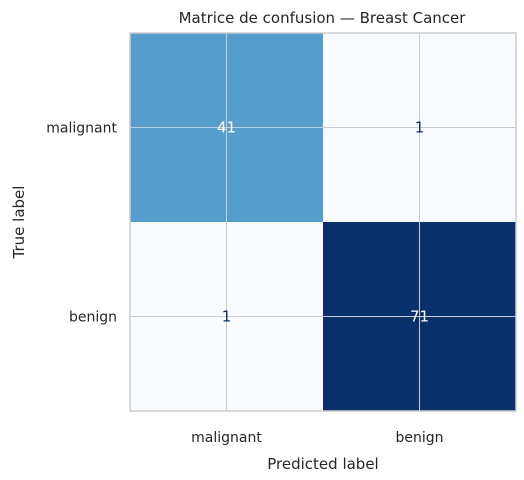 Image resolution: width=524 pixels, height=480 pixels. I want to click on y-axis-label: True label, so click(19, 223).